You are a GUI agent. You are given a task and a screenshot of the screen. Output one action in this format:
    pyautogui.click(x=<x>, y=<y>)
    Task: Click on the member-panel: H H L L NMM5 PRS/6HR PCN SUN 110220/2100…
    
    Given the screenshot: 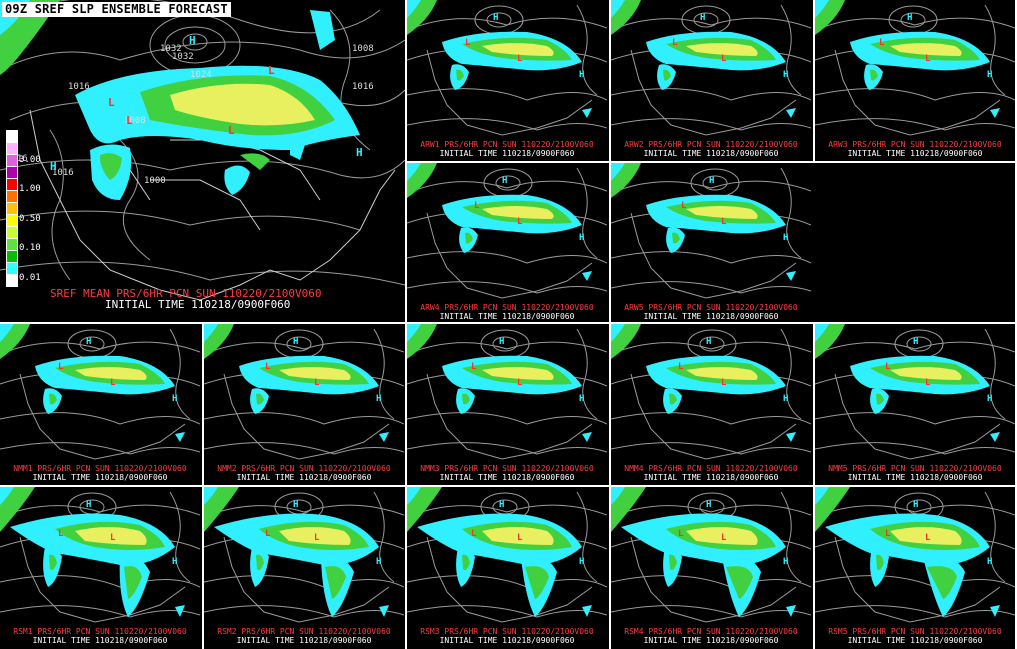 What is the action you would take?
    pyautogui.click(x=915, y=404)
    